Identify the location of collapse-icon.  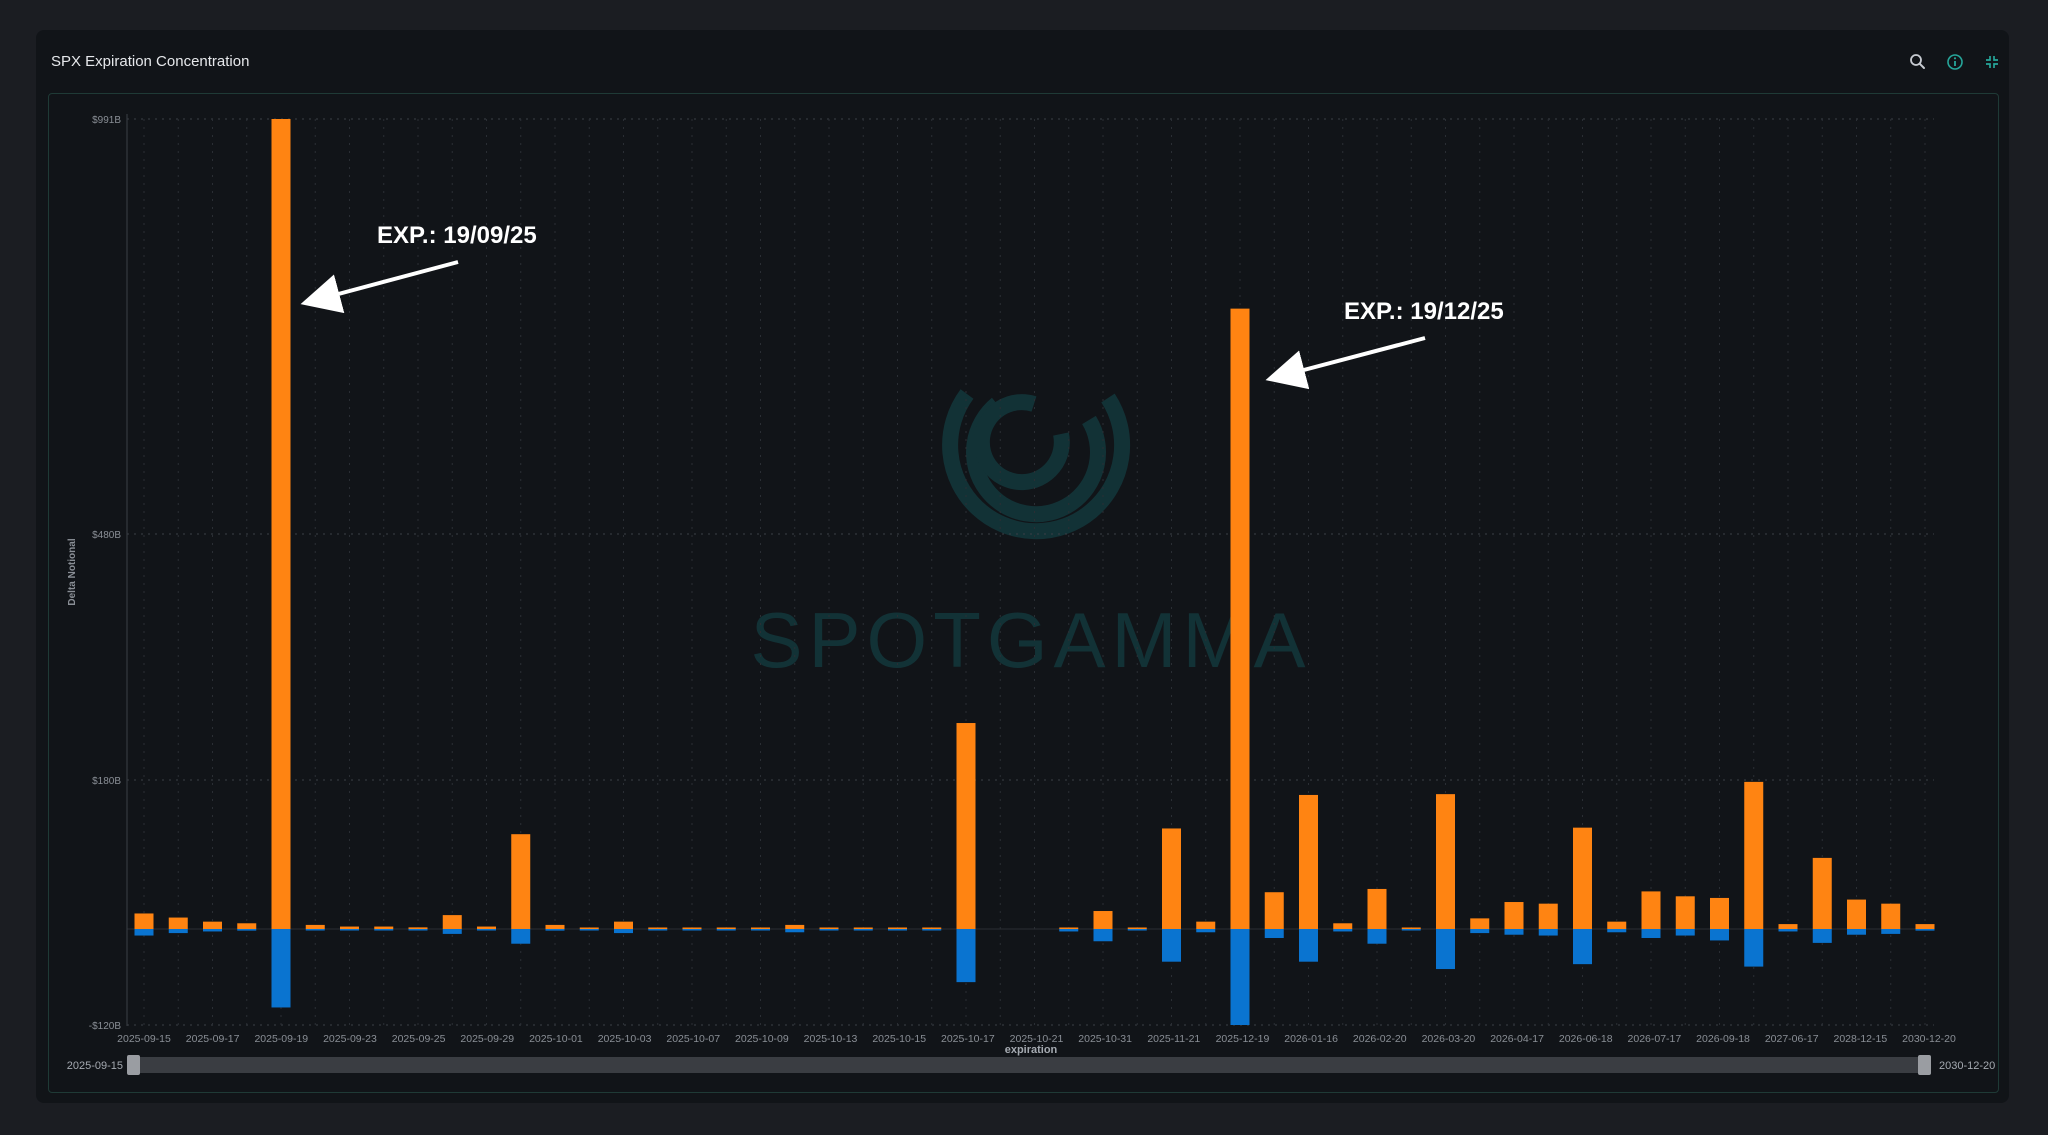
(1992, 62).